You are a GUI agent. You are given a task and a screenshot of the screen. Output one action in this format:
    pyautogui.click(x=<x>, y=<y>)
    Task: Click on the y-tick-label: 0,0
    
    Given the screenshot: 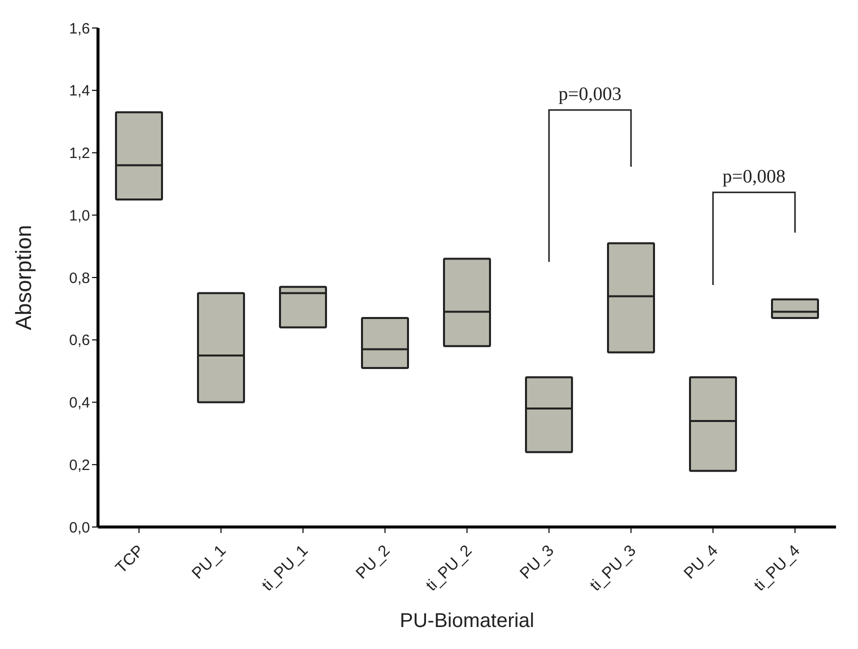 What is the action you would take?
    pyautogui.click(x=79, y=527)
    